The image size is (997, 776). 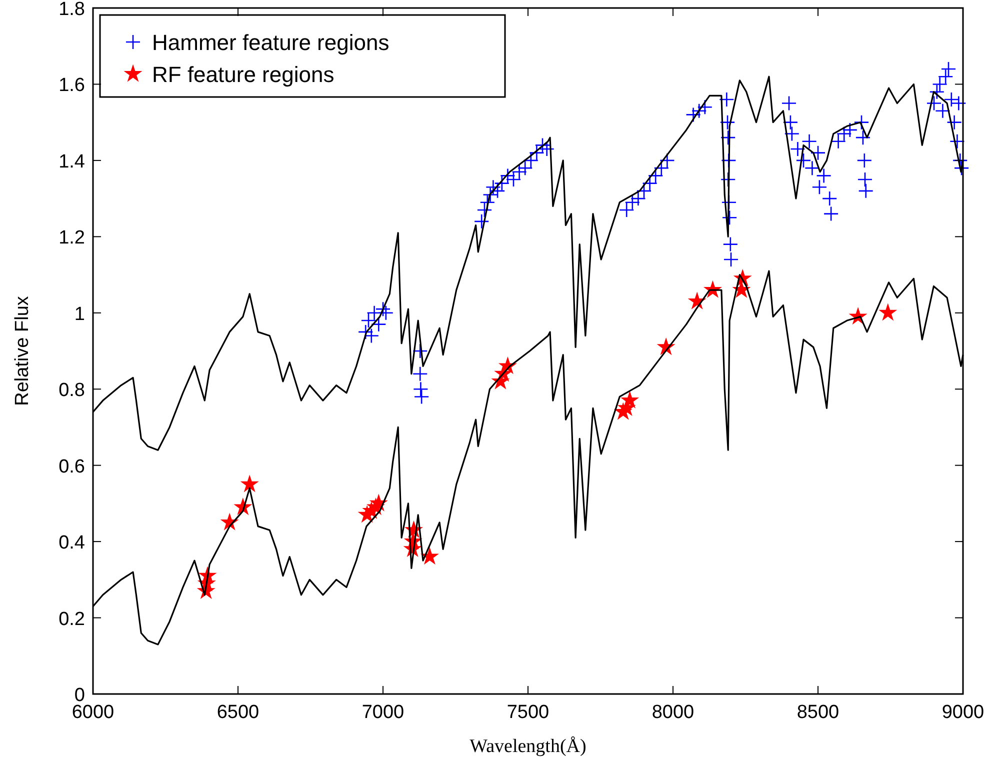 What do you see at coordinates (528, 746) in the screenshot?
I see `x-axis-title: Wavelength(Å)` at bounding box center [528, 746].